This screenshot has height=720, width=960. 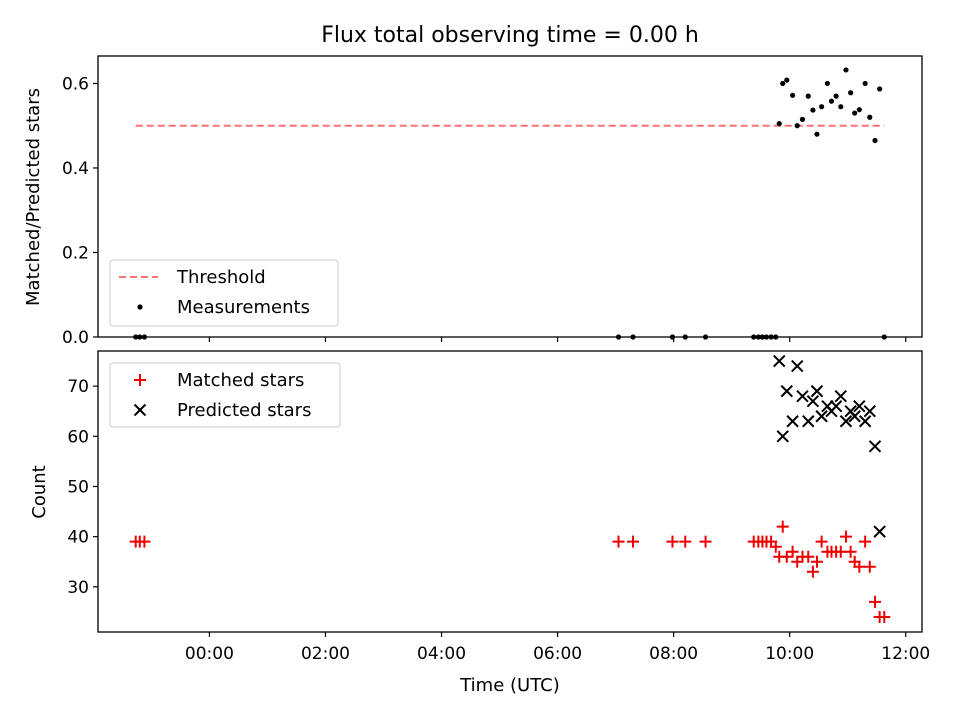 What do you see at coordinates (78, 538) in the screenshot?
I see `y-tick-label: 40` at bounding box center [78, 538].